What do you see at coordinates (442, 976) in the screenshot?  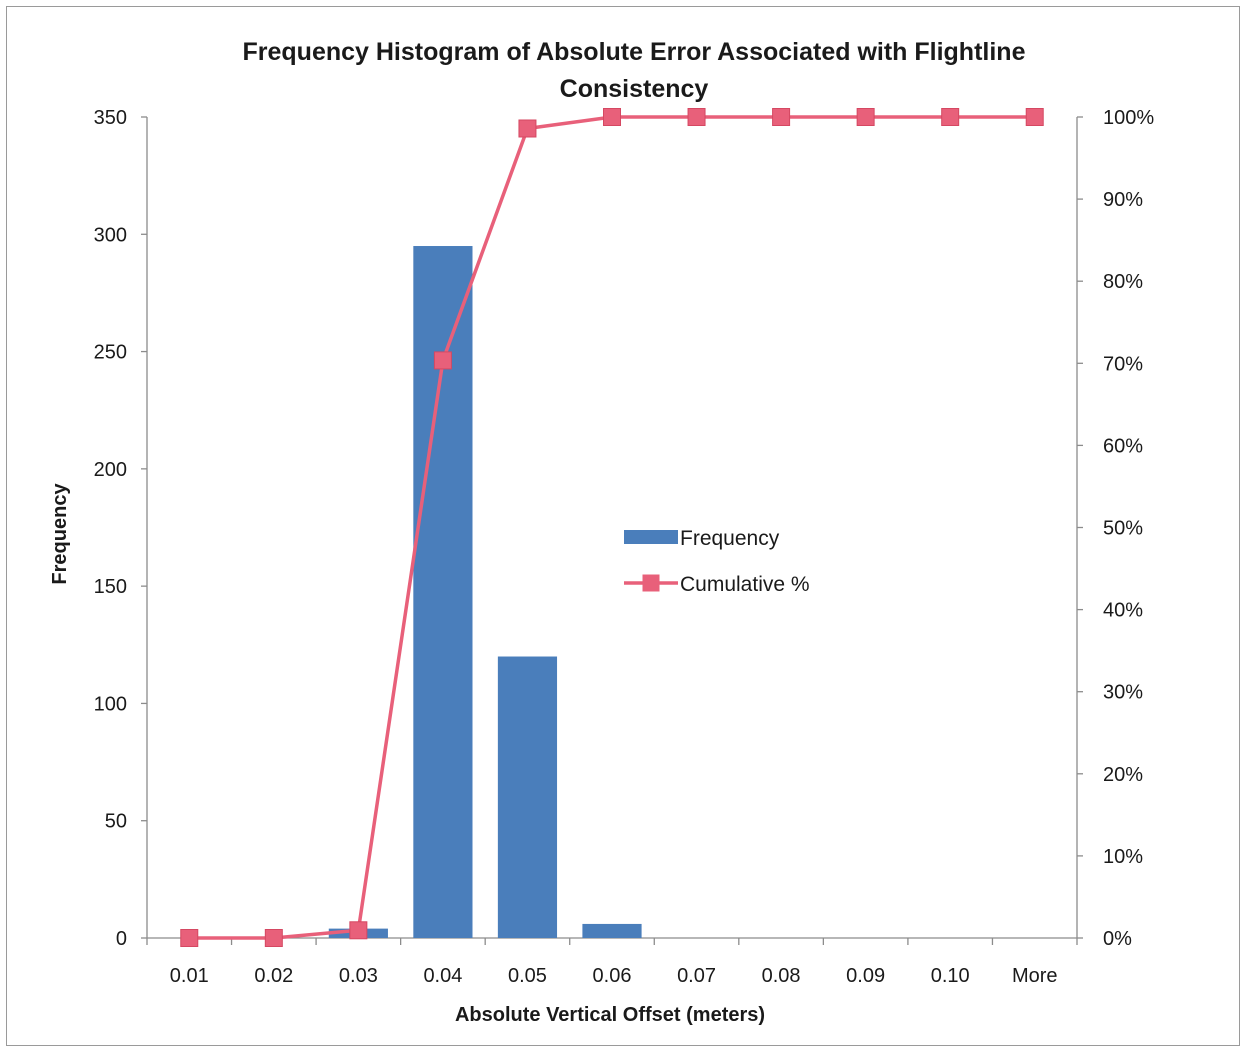 I see `x-tick-label: 0.04` at bounding box center [442, 976].